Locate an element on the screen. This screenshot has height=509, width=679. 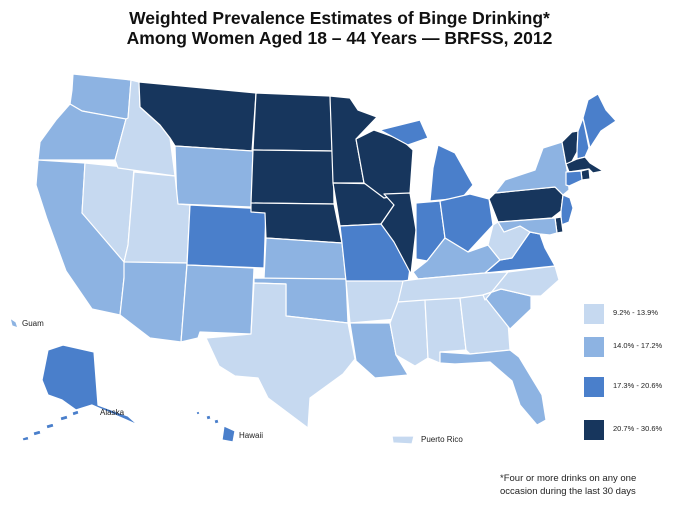
state-ND is located at coordinates (293, 122).